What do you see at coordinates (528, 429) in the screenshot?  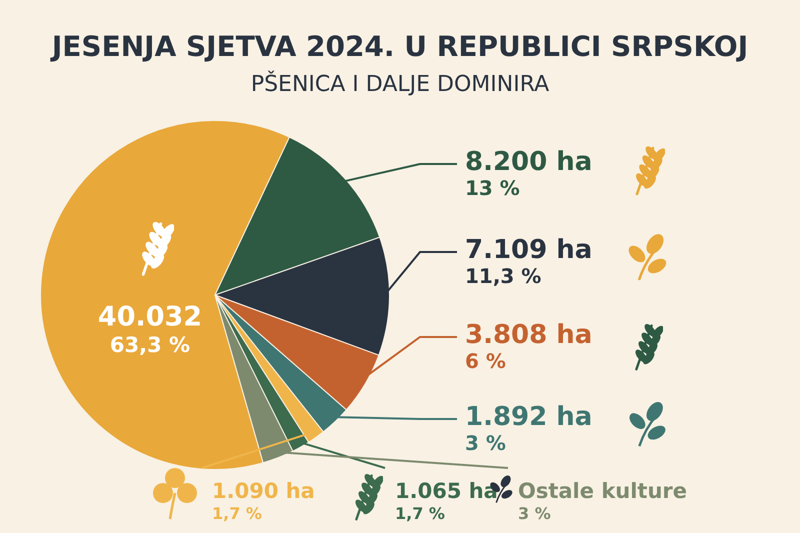 I see `data-label: 1.892 ha 3 %` at bounding box center [528, 429].